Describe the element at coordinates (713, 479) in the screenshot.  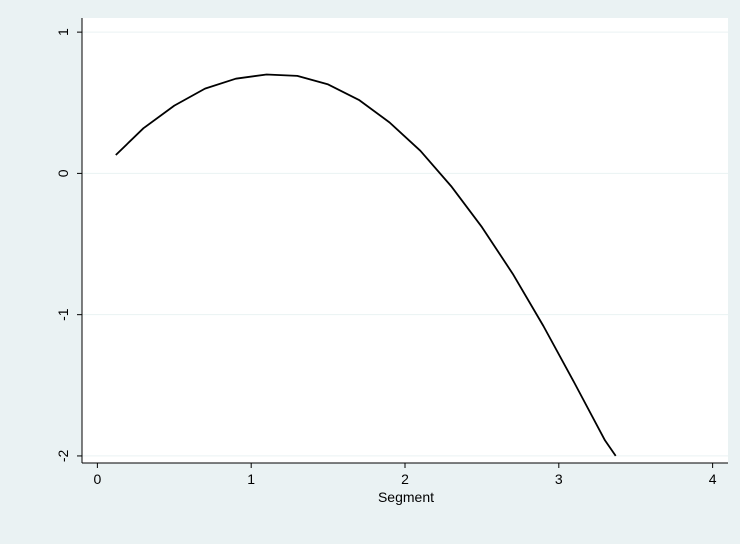
I see `x-tick-label: 4` at that location.